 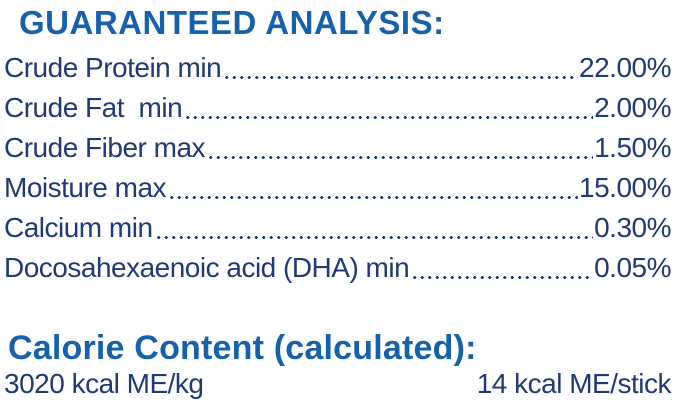 I want to click on analysis-row-label: Docosahexaenoic acid (DHA) min, so click(x=207, y=267).